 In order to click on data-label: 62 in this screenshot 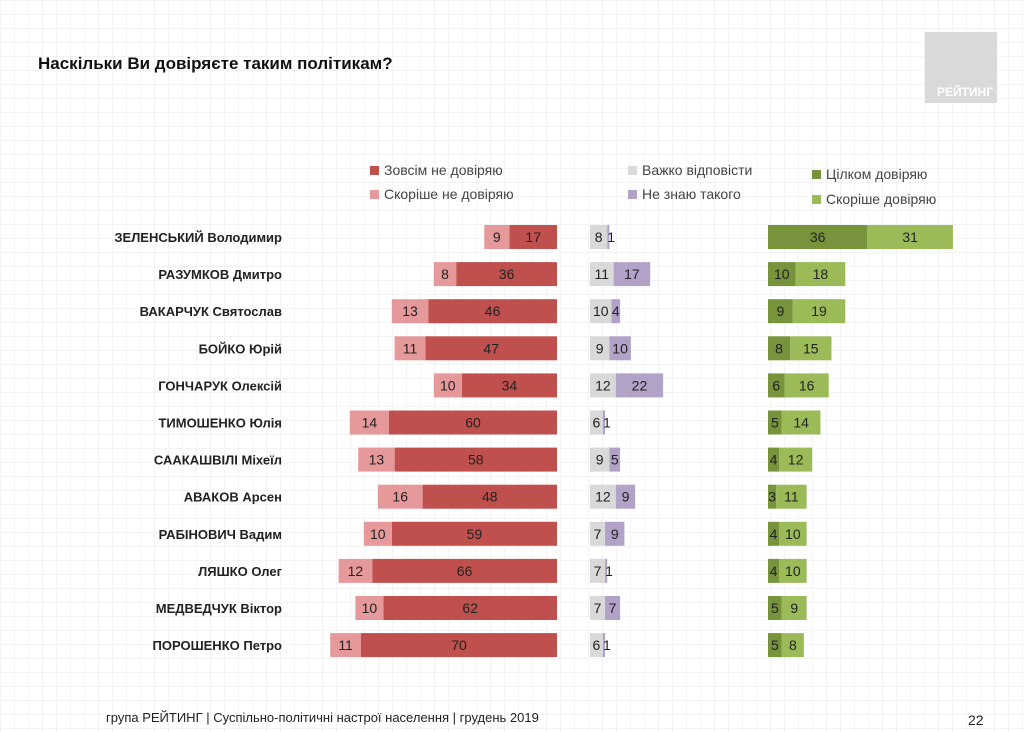, I will do `click(470, 608)`.